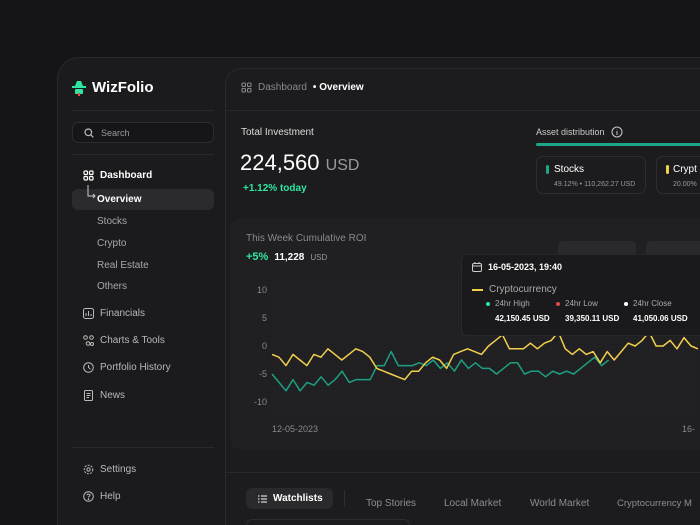 The image size is (700, 525). I want to click on asset-distribution-title: Asset distribution, so click(579, 132).